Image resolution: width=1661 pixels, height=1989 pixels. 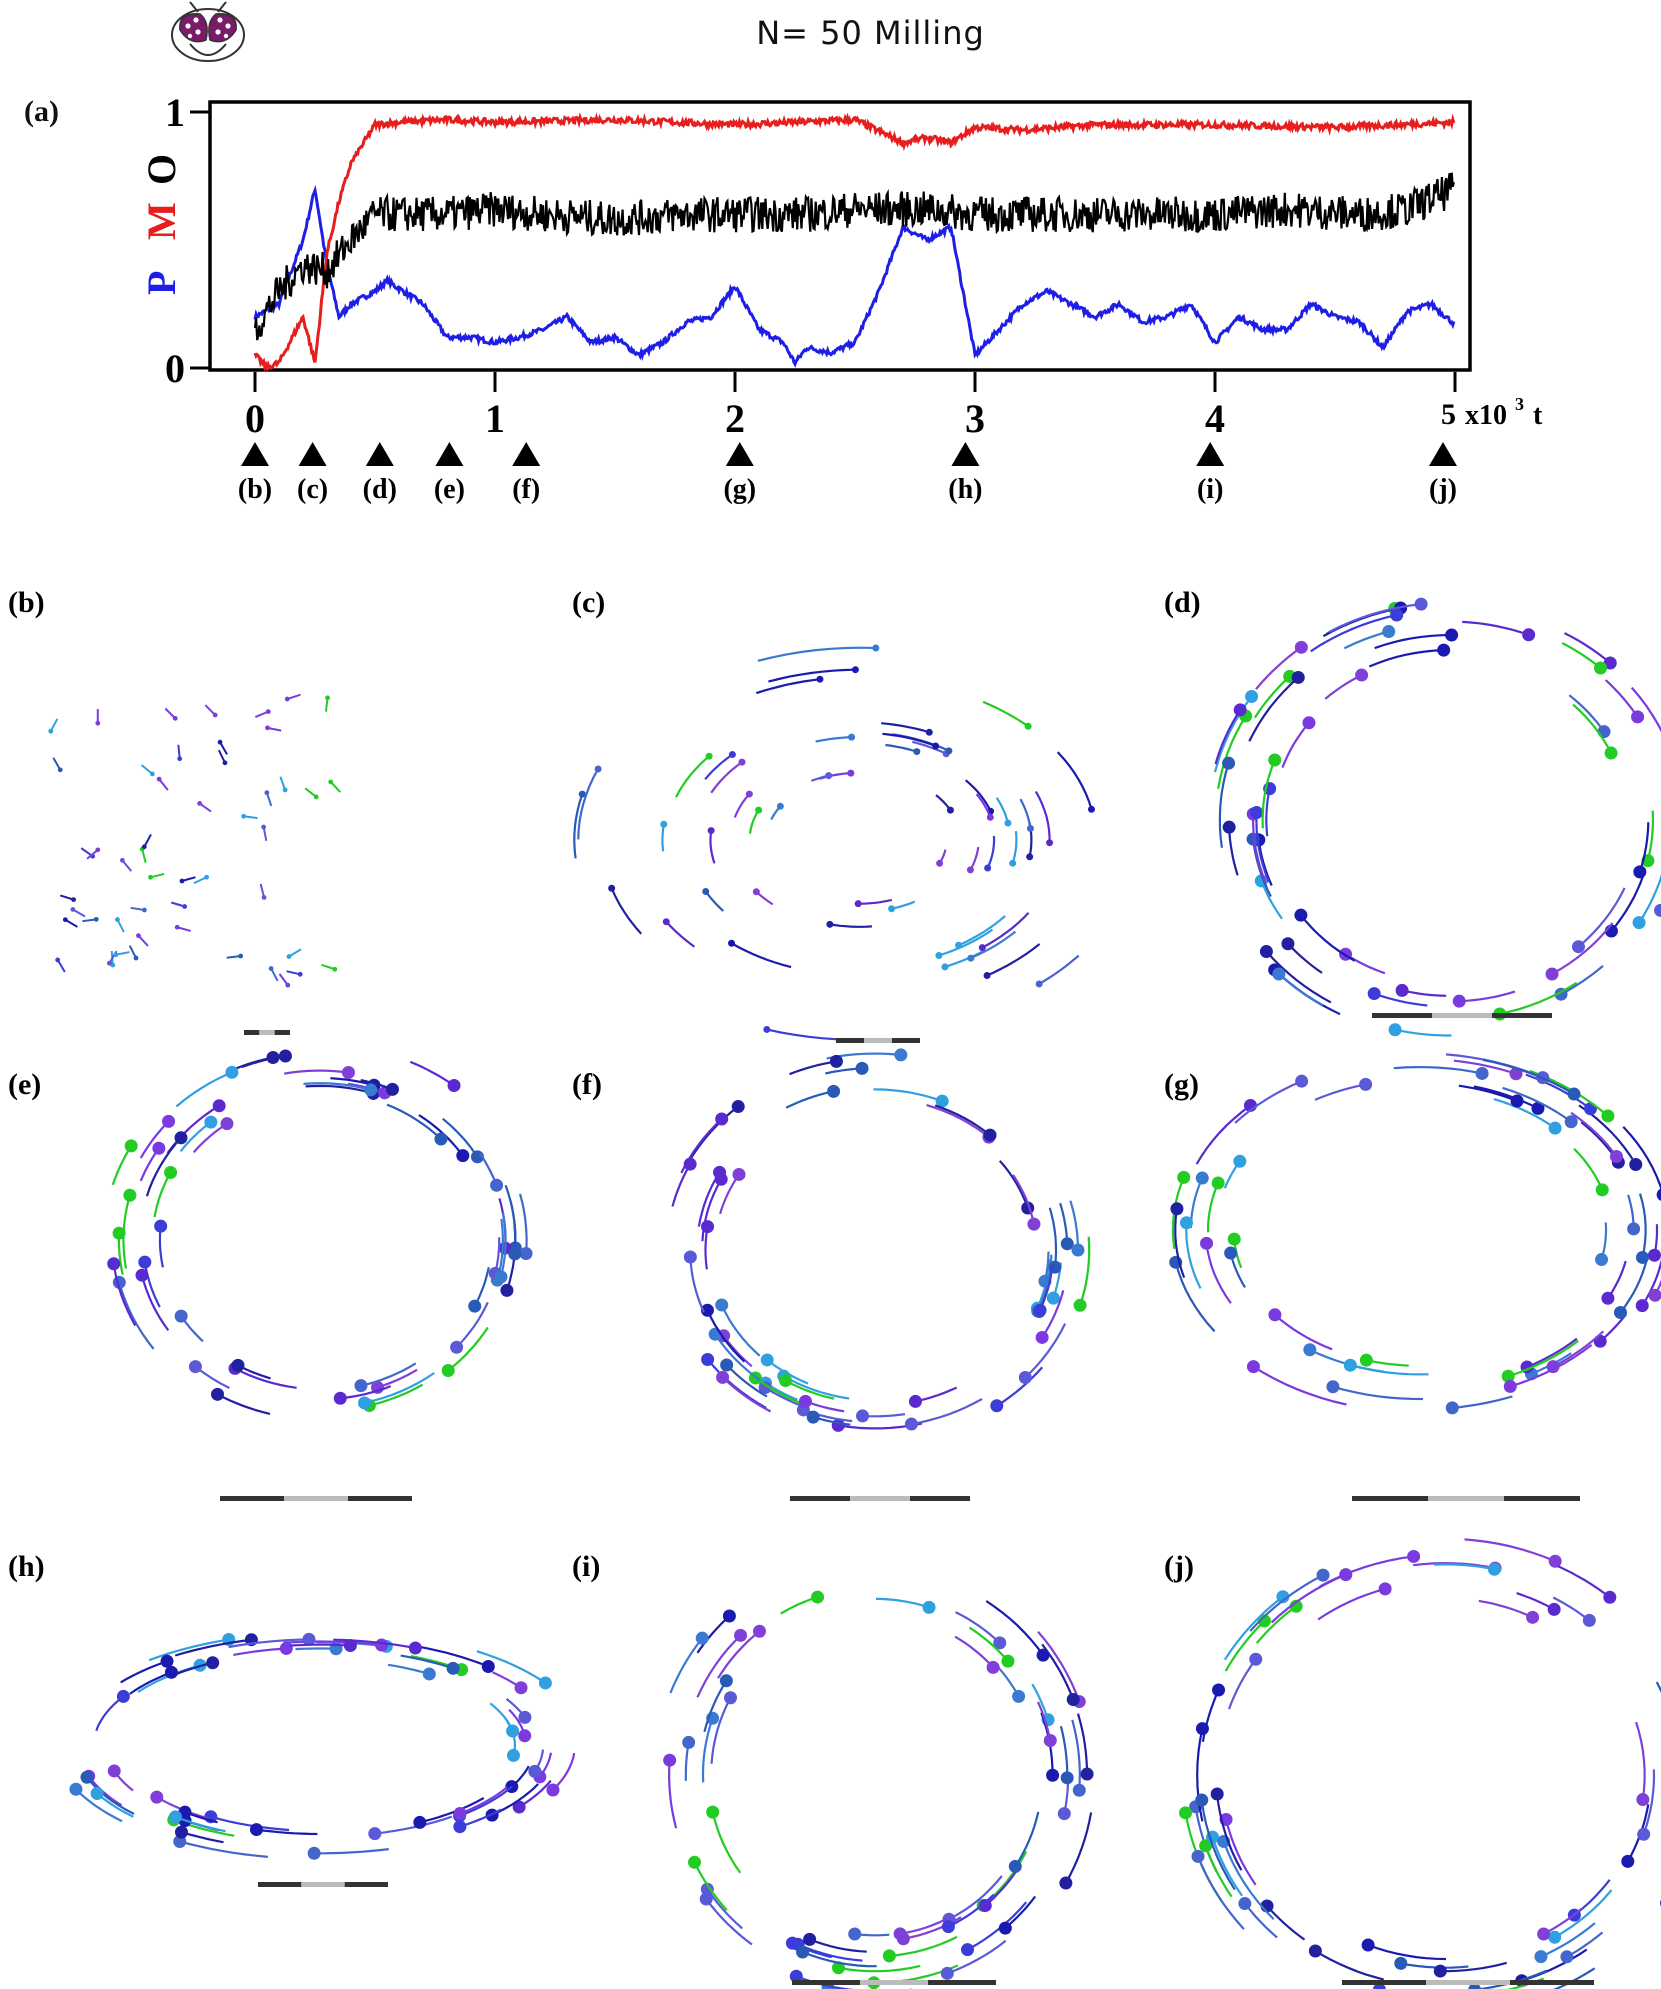 What do you see at coordinates (255, 489) in the screenshot?
I see `snapshot-marker-label: (b)` at bounding box center [255, 489].